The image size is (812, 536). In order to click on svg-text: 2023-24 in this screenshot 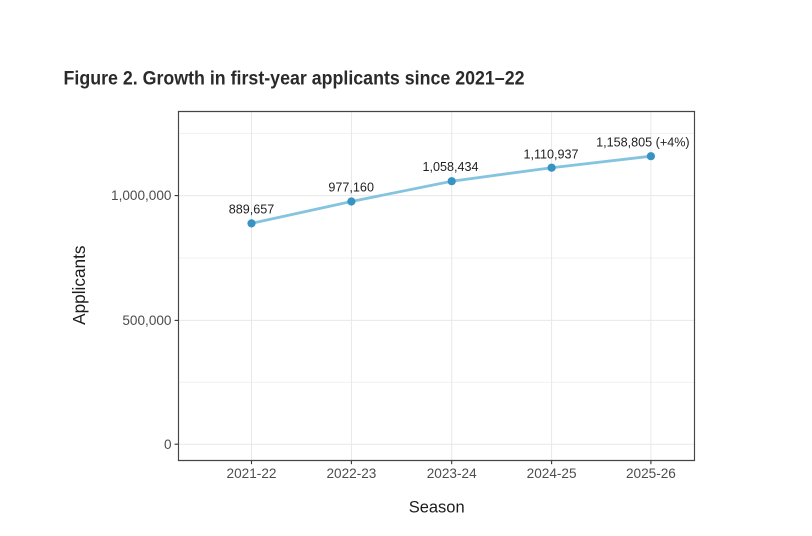, I will do `click(452, 473)`.